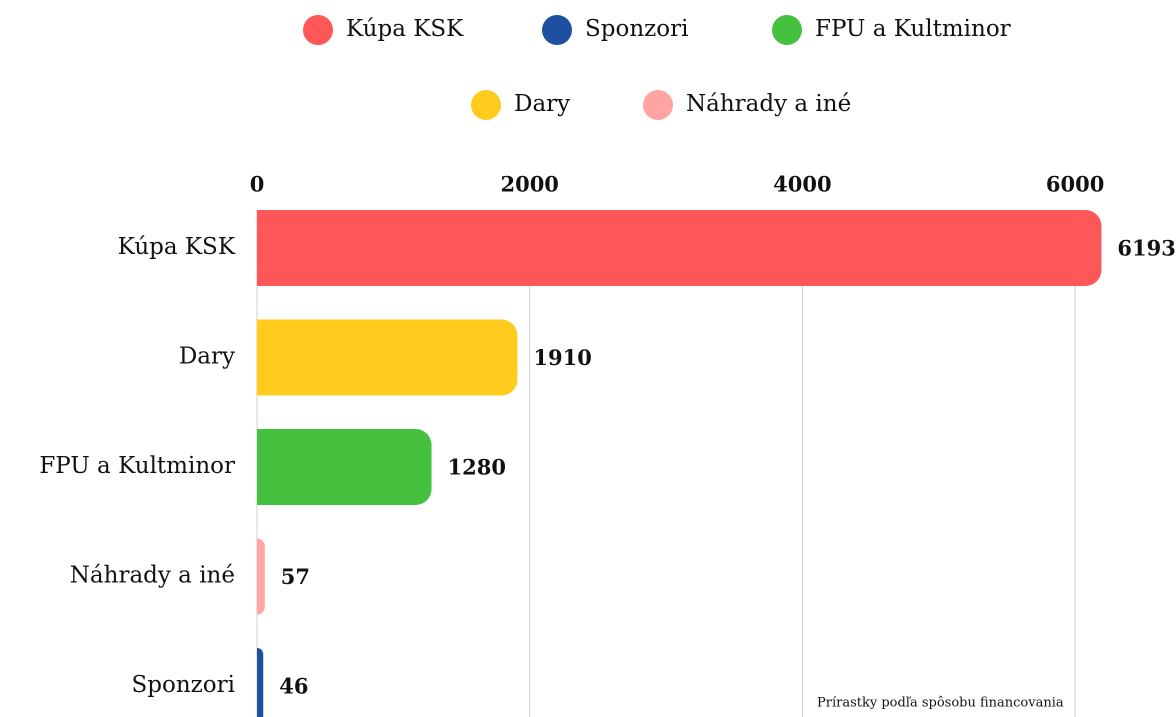 The image size is (1176, 717). Describe the element at coordinates (1146, 248) in the screenshot. I see `value-label: 6193` at that location.